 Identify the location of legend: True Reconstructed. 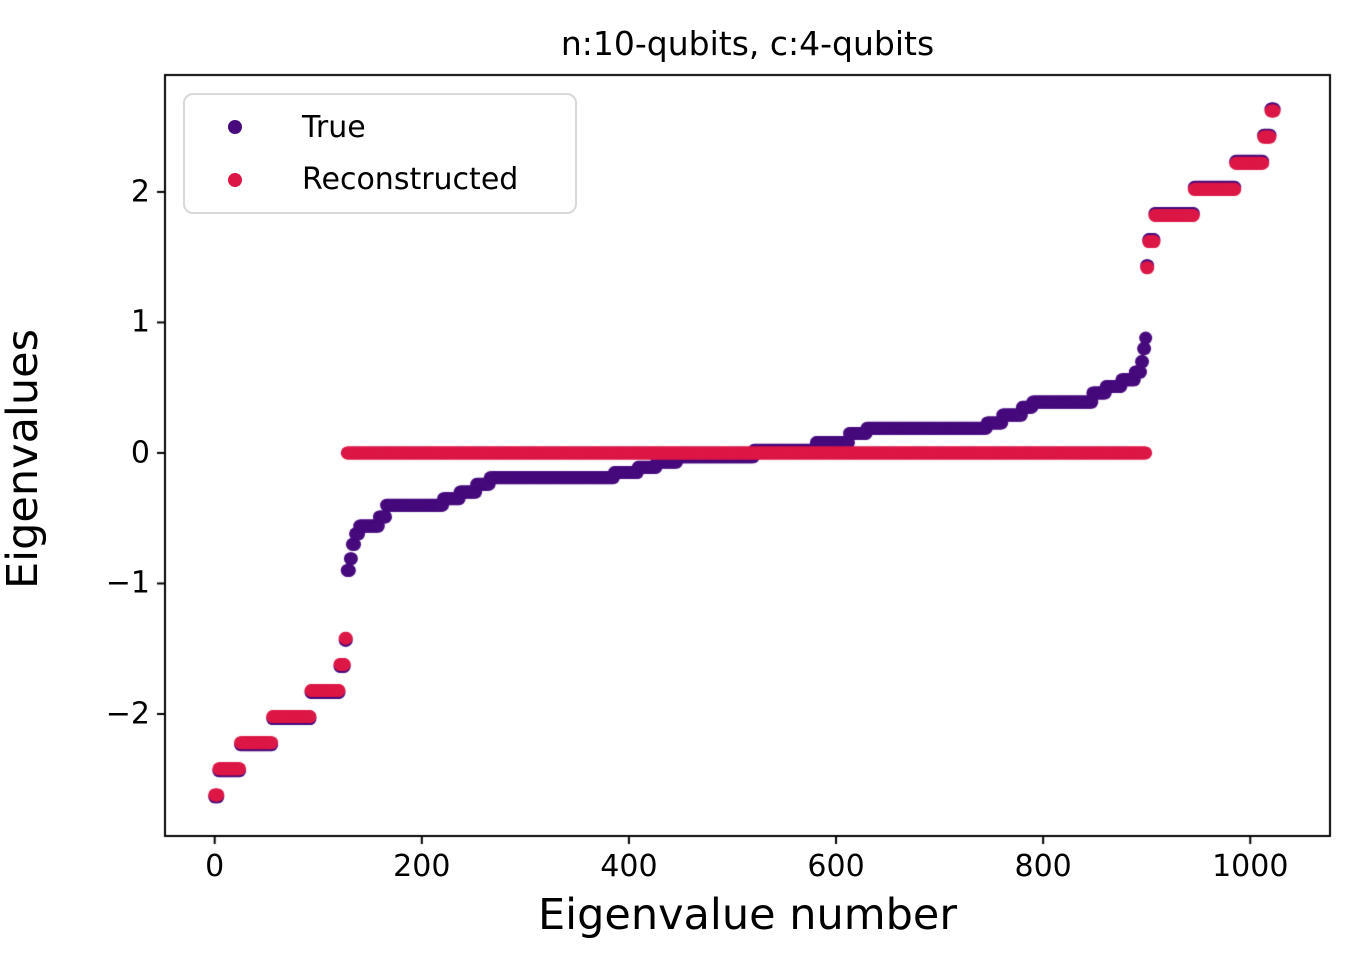
(380, 153).